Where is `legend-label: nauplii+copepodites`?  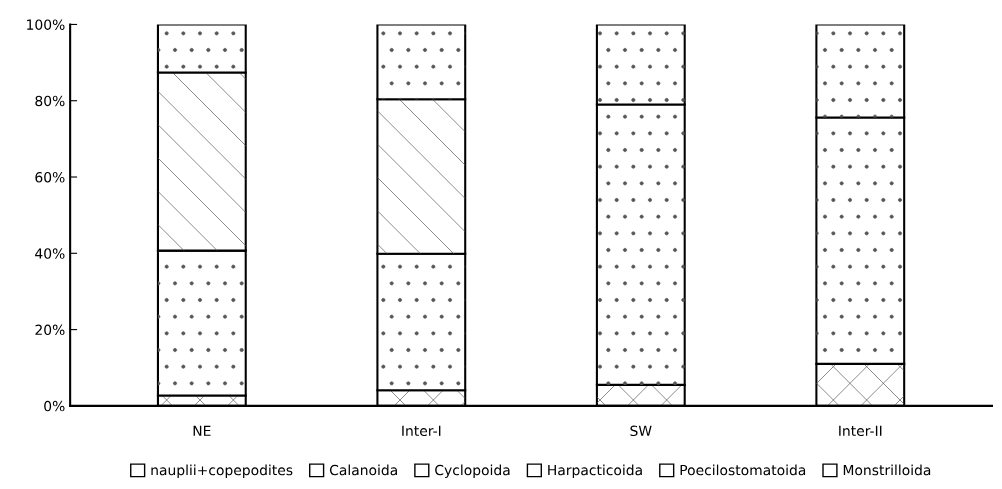 legend-label: nauplii+copepodites is located at coordinates (222, 471).